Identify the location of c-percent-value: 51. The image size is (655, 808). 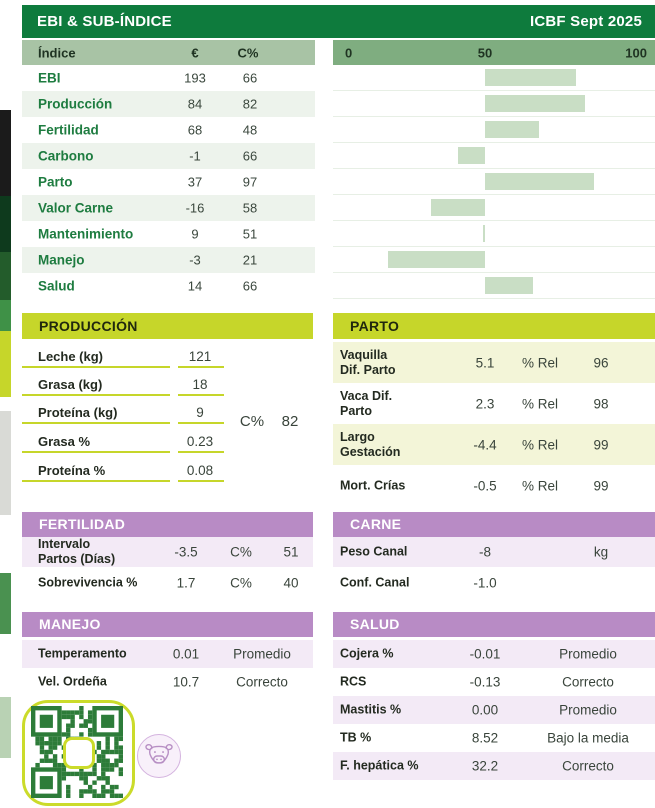
(250, 234).